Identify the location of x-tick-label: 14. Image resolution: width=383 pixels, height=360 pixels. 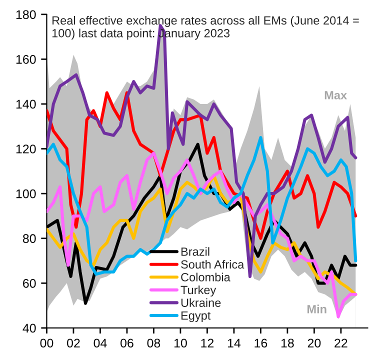
(234, 343).